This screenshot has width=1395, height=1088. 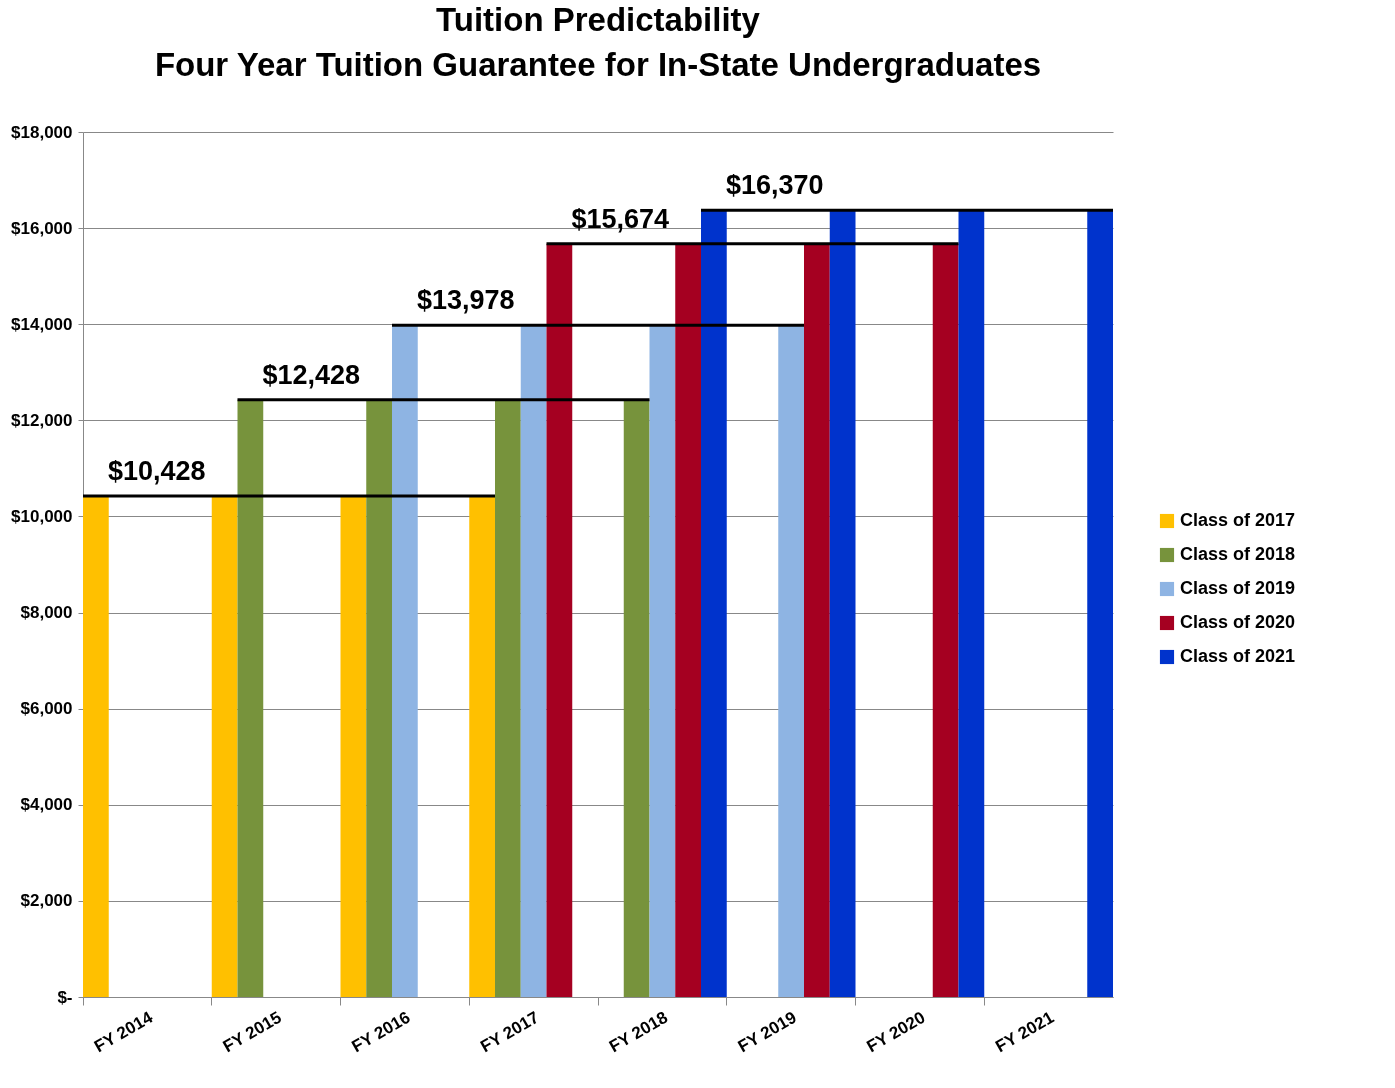 What do you see at coordinates (598, 19) in the screenshot?
I see `chart-title: Tuition Predictability` at bounding box center [598, 19].